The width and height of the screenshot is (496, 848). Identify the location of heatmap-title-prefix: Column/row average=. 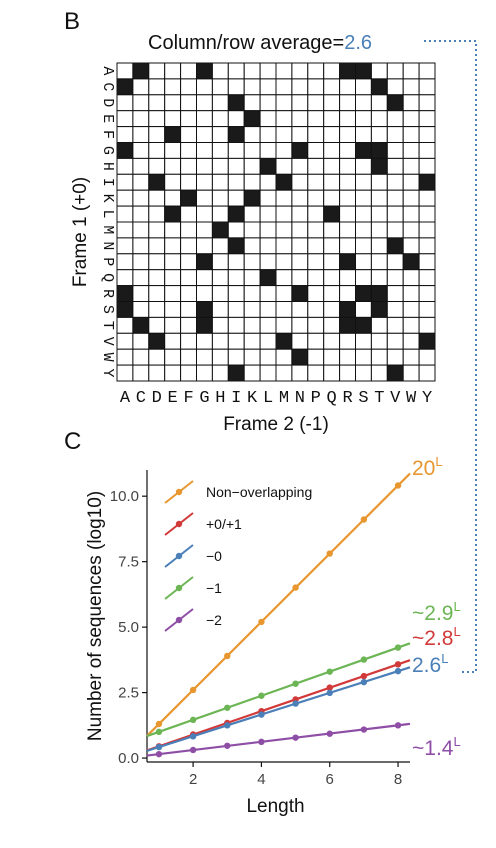
(246, 43).